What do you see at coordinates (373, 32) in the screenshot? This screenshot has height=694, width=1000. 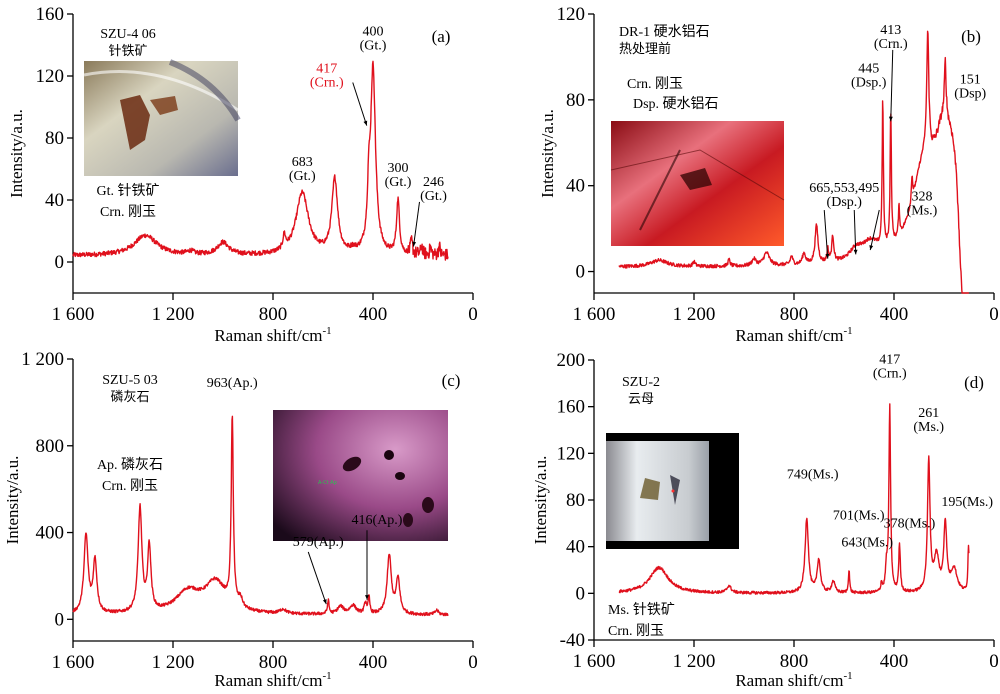 I see `peak-label: 400` at bounding box center [373, 32].